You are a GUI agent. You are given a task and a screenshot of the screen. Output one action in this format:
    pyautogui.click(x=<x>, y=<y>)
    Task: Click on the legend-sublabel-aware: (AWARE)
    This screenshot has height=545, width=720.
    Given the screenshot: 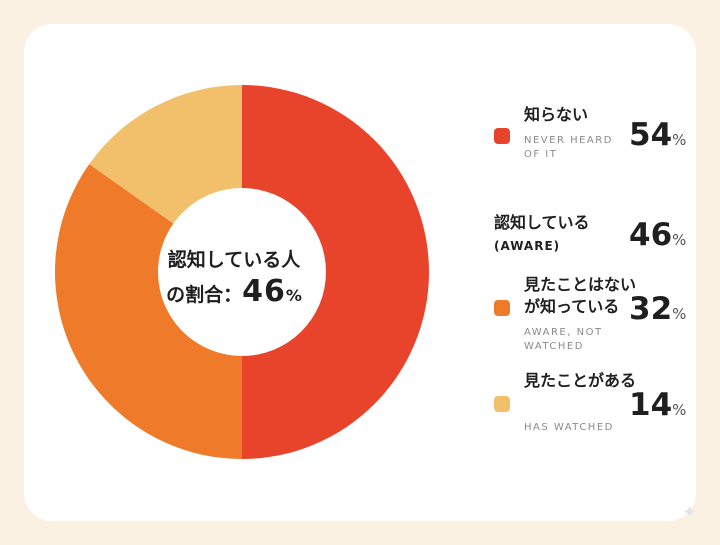 What is the action you would take?
    pyautogui.click(x=527, y=246)
    